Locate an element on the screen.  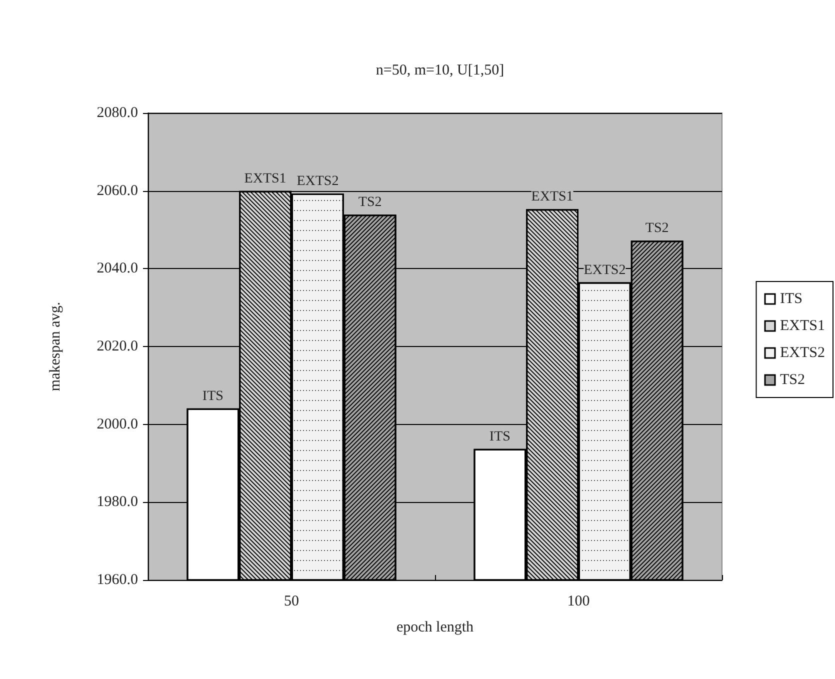
y-tick-label: 2000.0 is located at coordinates (117, 424).